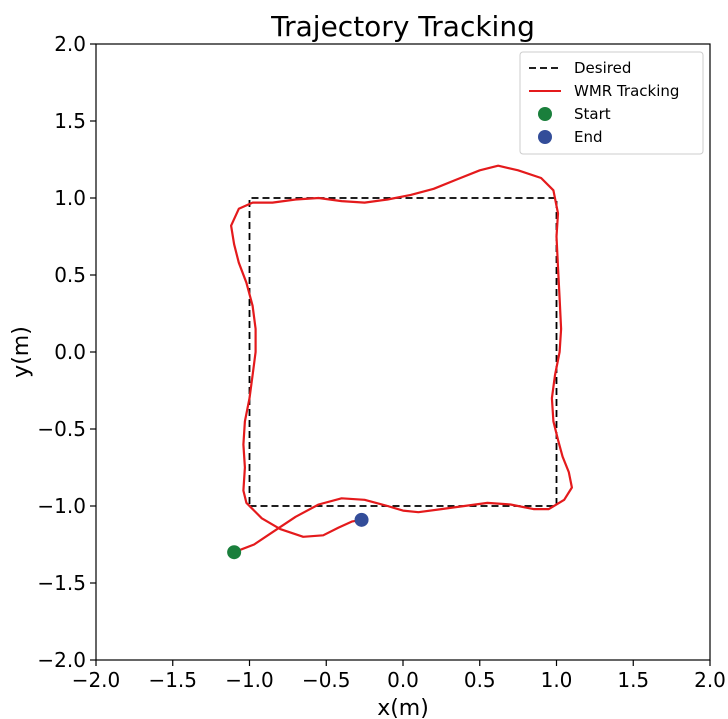  Describe the element at coordinates (403, 680) in the screenshot. I see `x-tick-label: 0.0` at that location.